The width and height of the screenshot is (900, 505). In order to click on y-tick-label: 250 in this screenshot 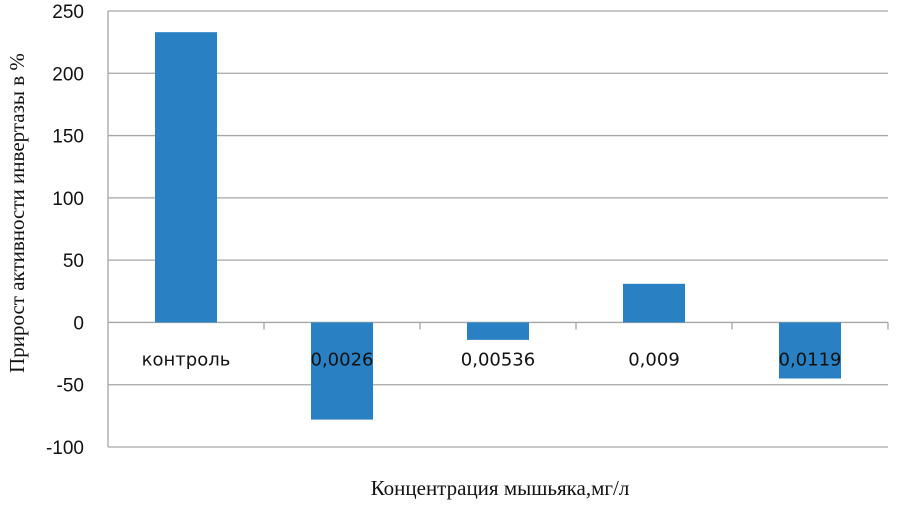, I will do `click(68, 12)`.